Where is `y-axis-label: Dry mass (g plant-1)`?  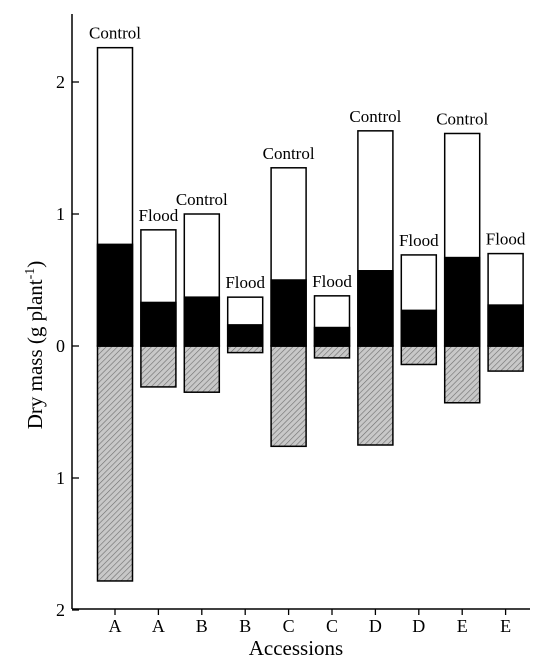
y-axis-label: Dry mass (g plant-1) is located at coordinates (35, 345).